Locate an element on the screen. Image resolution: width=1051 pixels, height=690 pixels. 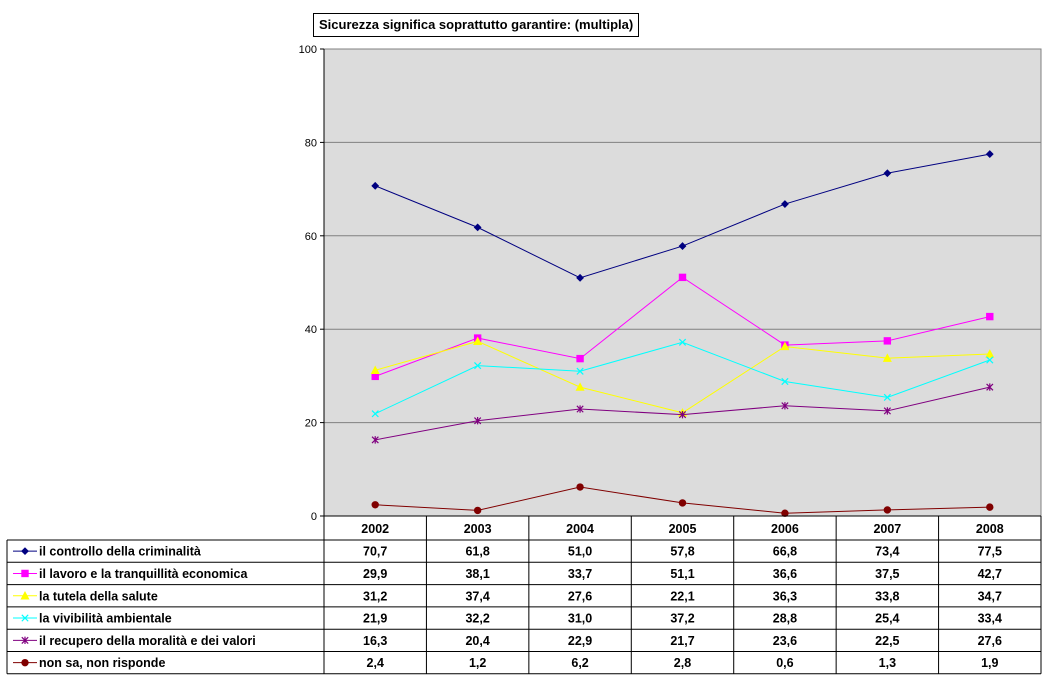
data-value: 22,9 is located at coordinates (580, 641).